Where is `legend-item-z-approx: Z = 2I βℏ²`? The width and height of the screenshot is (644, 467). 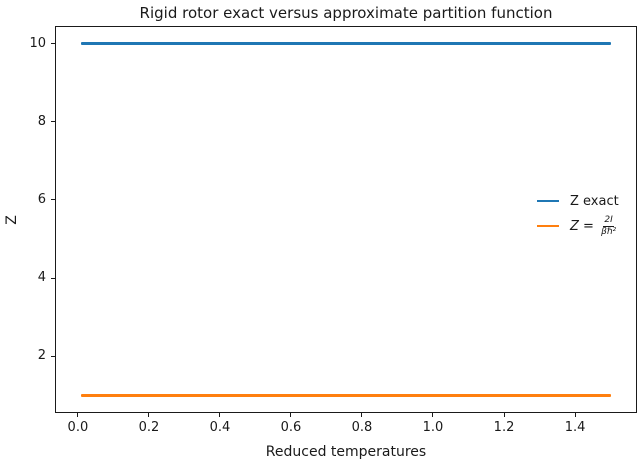 legend-item-z-approx: Z = 2I βℏ² is located at coordinates (578, 226).